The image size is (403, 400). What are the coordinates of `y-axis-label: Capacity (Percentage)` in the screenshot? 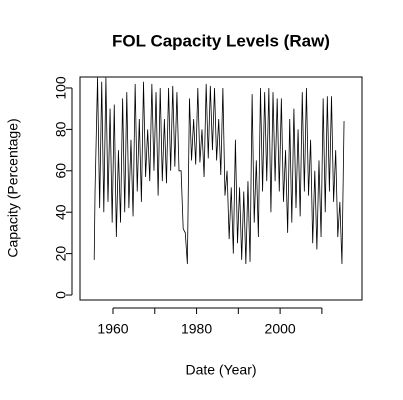 It's located at (13, 187).